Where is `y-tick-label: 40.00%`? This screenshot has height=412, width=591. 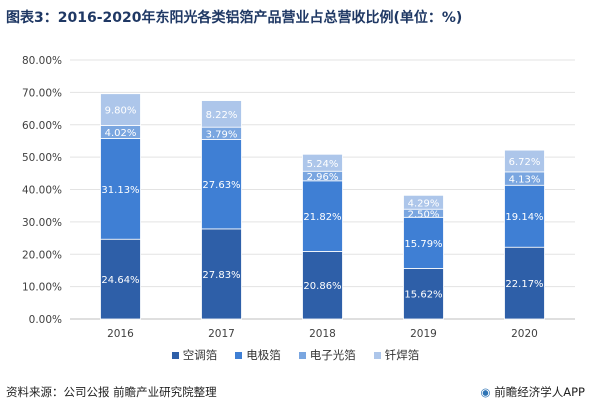 y-tick-label: 40.00% is located at coordinates (42, 191).